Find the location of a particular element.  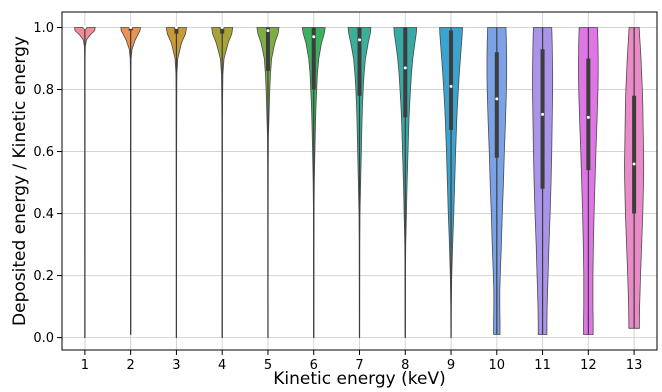

y-tick-label: 0.2 is located at coordinates (43, 276).